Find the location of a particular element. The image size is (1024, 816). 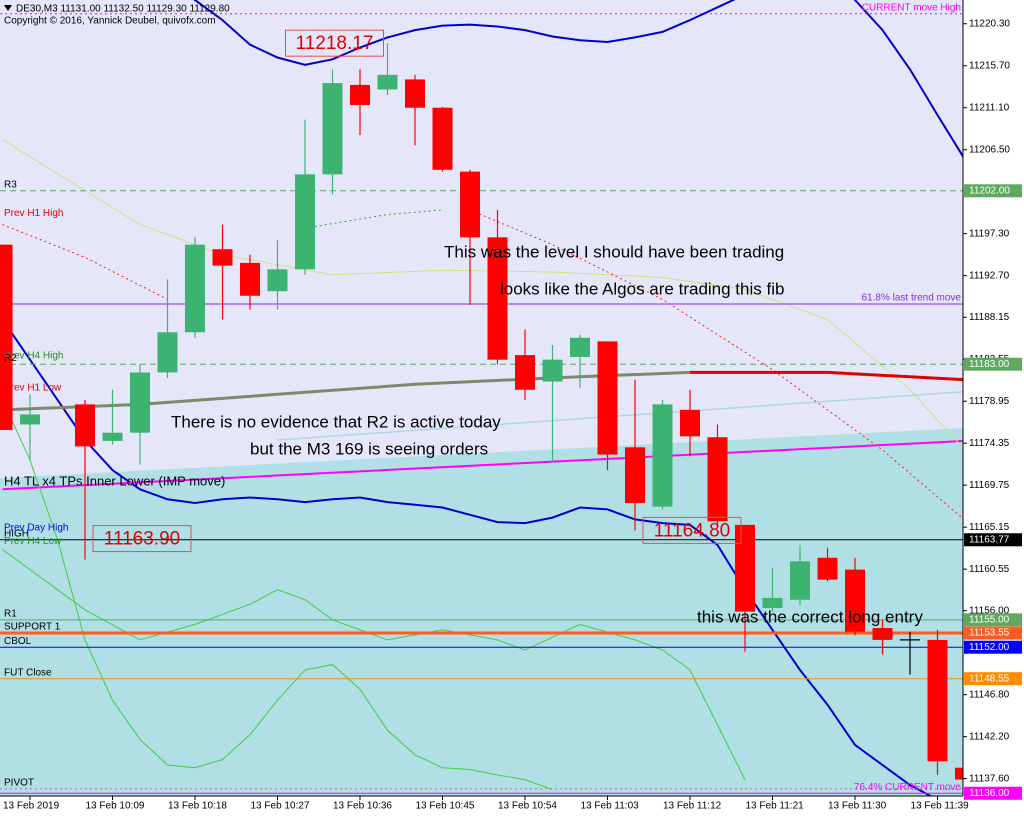

x-tick-label: 13 Feb 10:36 is located at coordinates (362, 806).